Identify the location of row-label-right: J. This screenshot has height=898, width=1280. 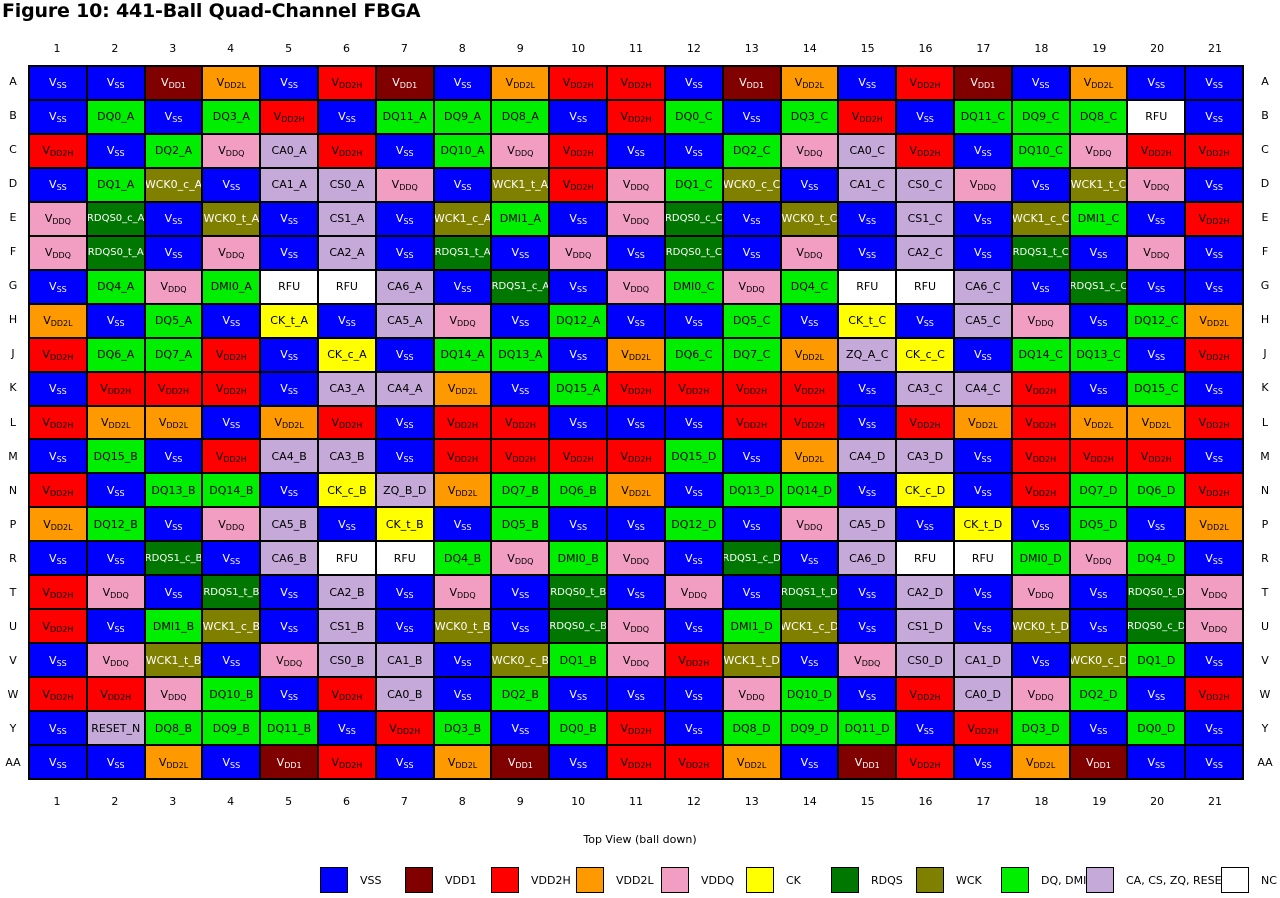
(1265, 354).